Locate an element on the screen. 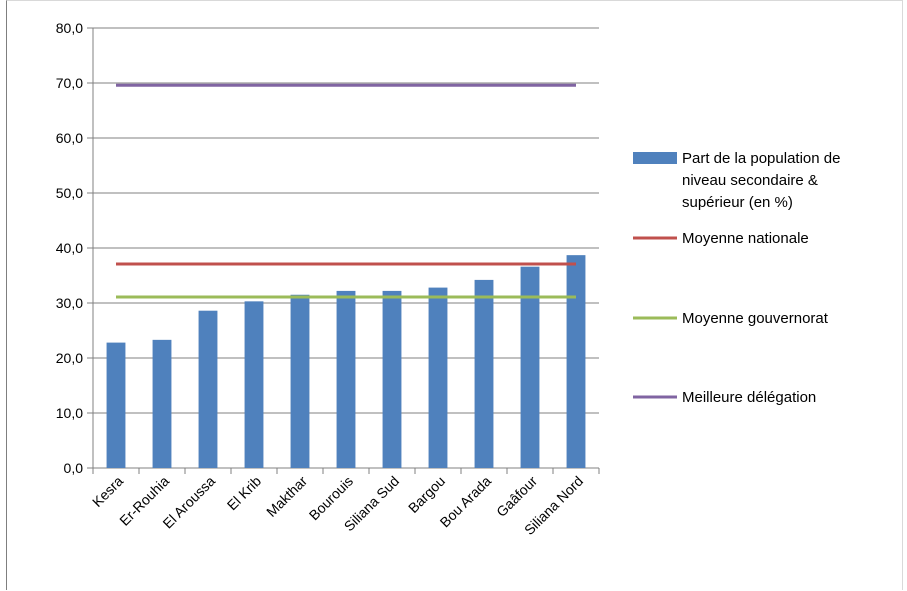 The image size is (907, 591). legend-label: Part de la population de is located at coordinates (761, 158).